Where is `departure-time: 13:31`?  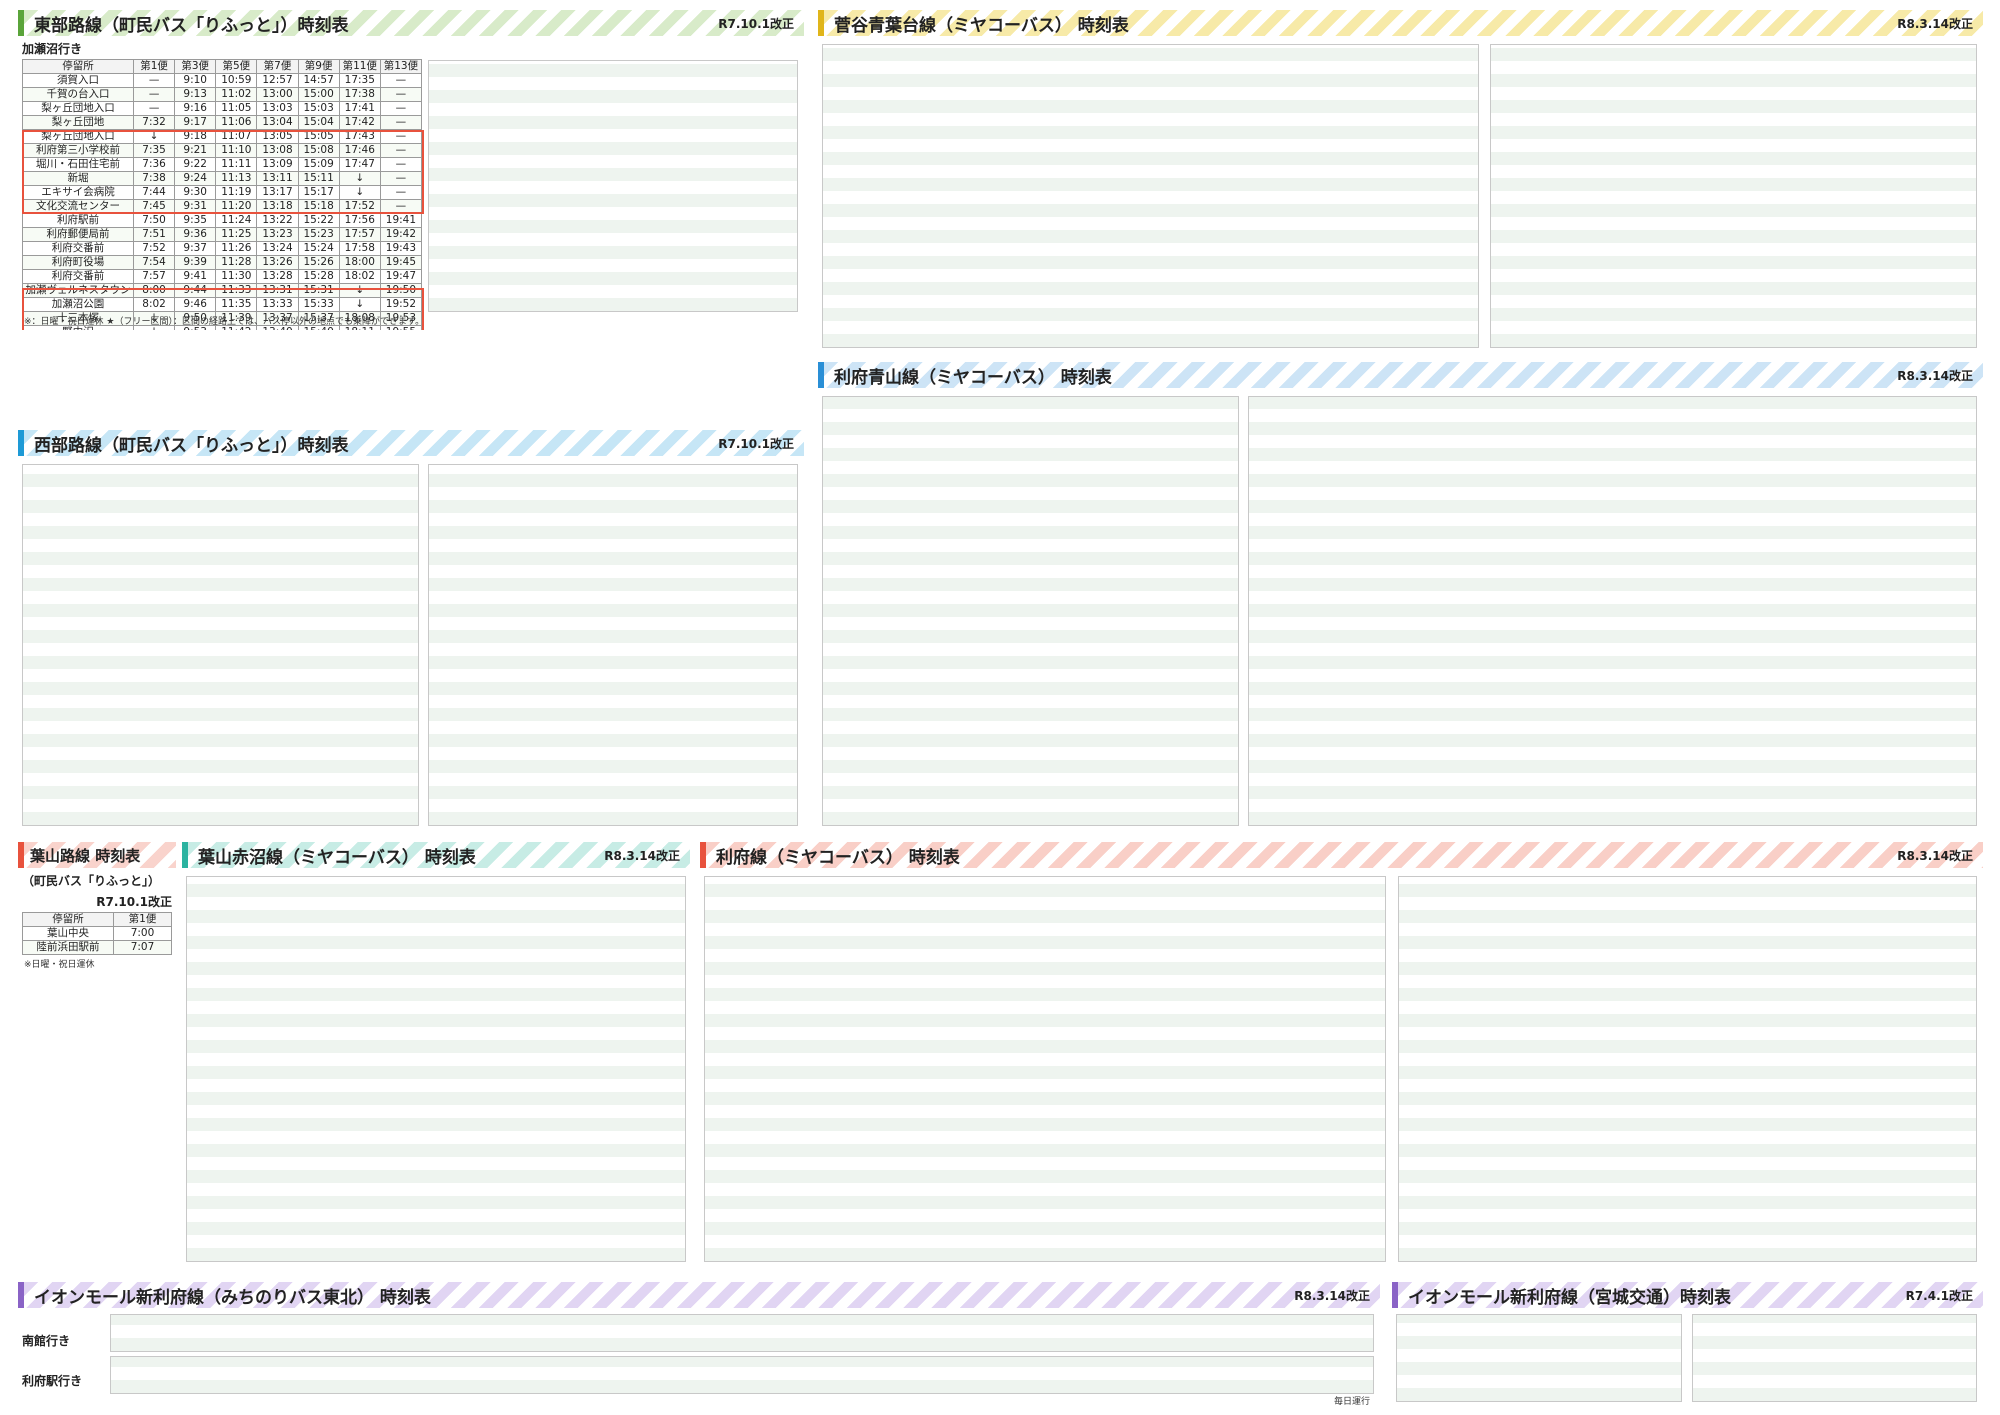
departure-time: 13:31 is located at coordinates (277, 290).